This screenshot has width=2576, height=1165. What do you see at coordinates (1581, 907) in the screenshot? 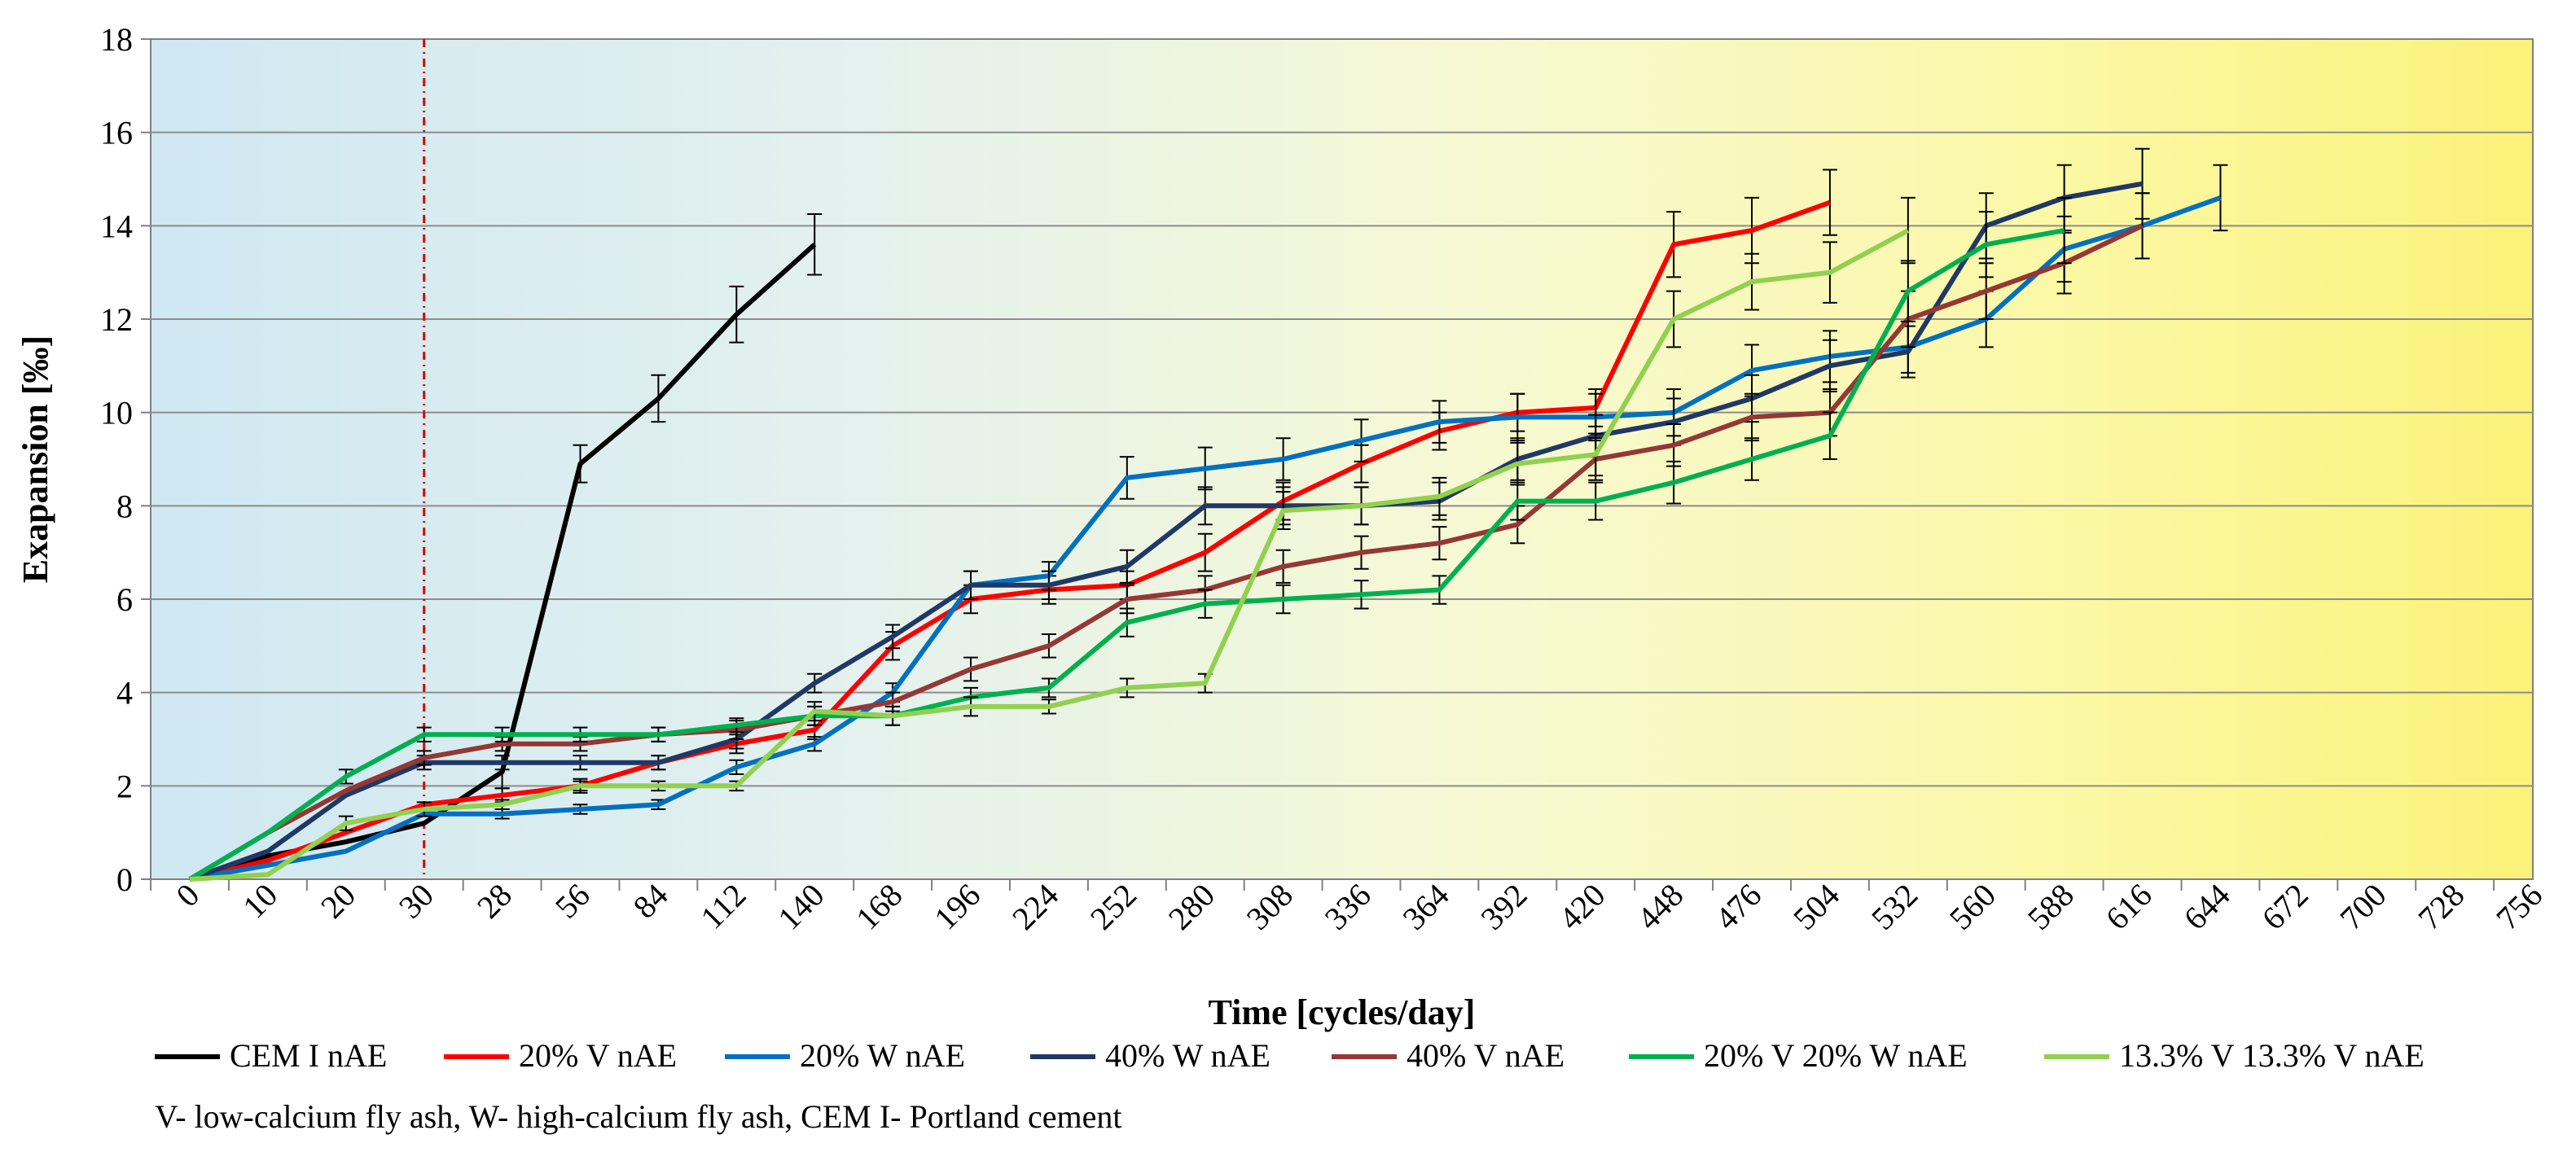
I see `x-tick-label: 420` at bounding box center [1581, 907].